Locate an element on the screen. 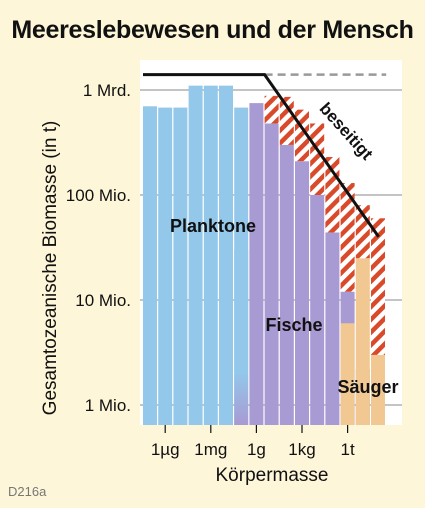 The height and width of the screenshot is (508, 425). y-tick-label: 100 Mio. is located at coordinates (98, 195).